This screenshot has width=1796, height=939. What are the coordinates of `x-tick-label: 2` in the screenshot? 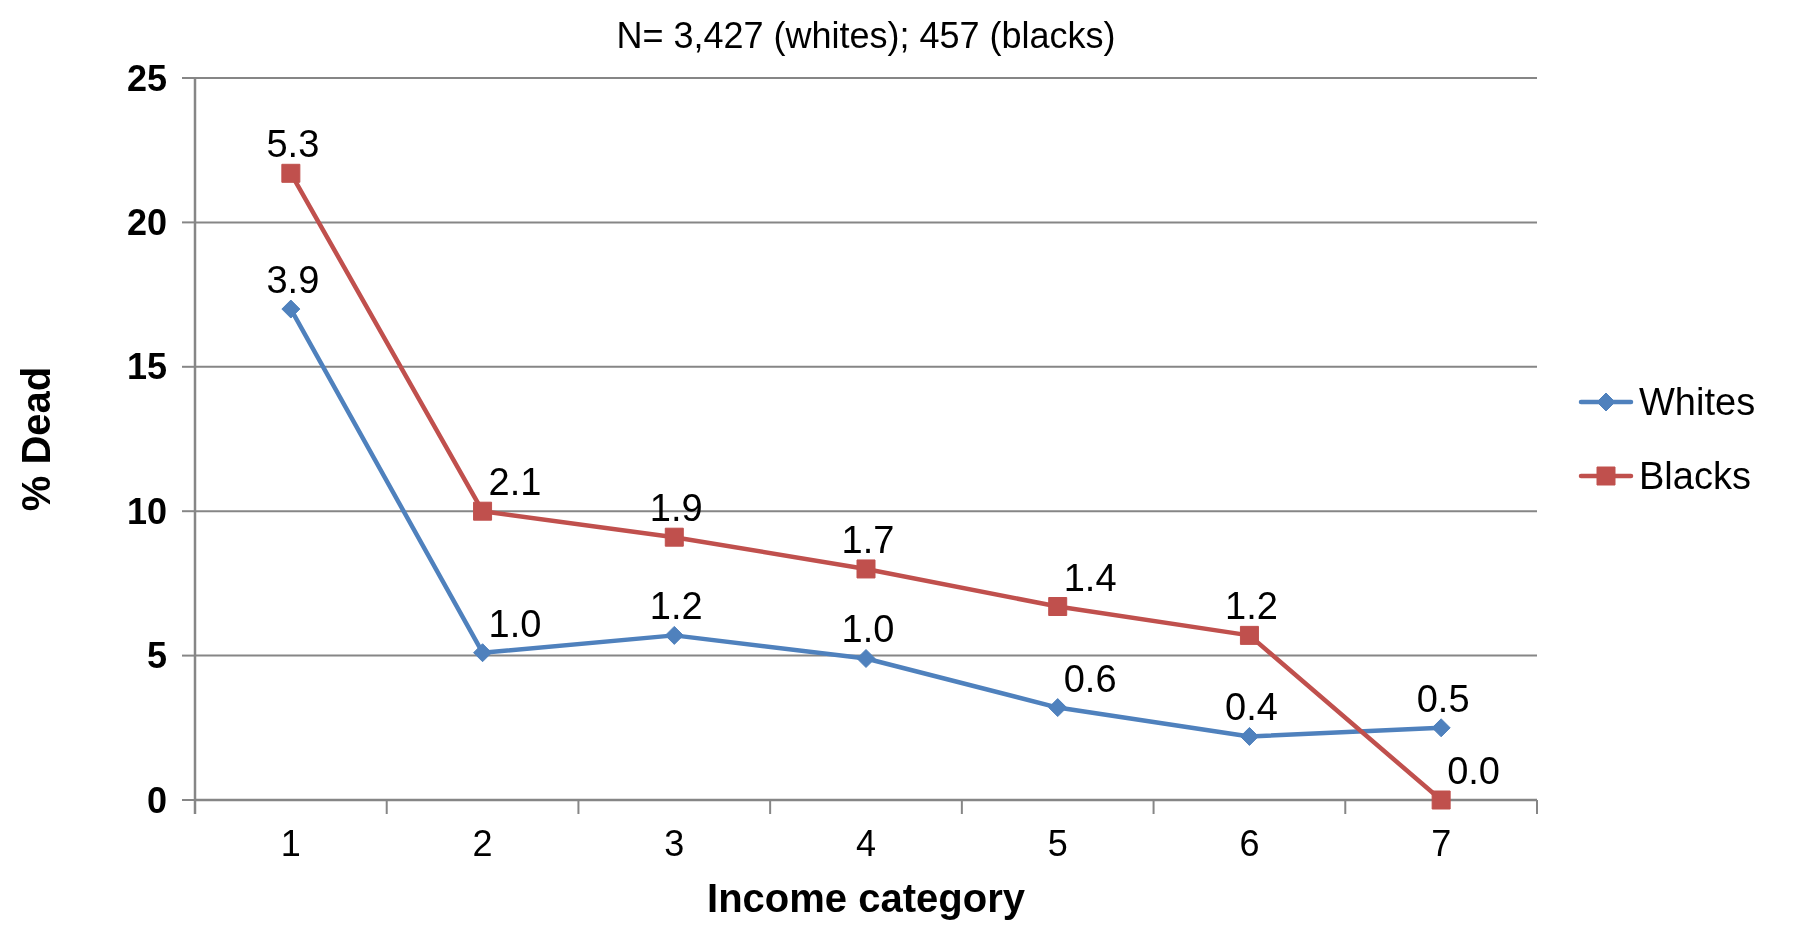 It's located at (482, 843).